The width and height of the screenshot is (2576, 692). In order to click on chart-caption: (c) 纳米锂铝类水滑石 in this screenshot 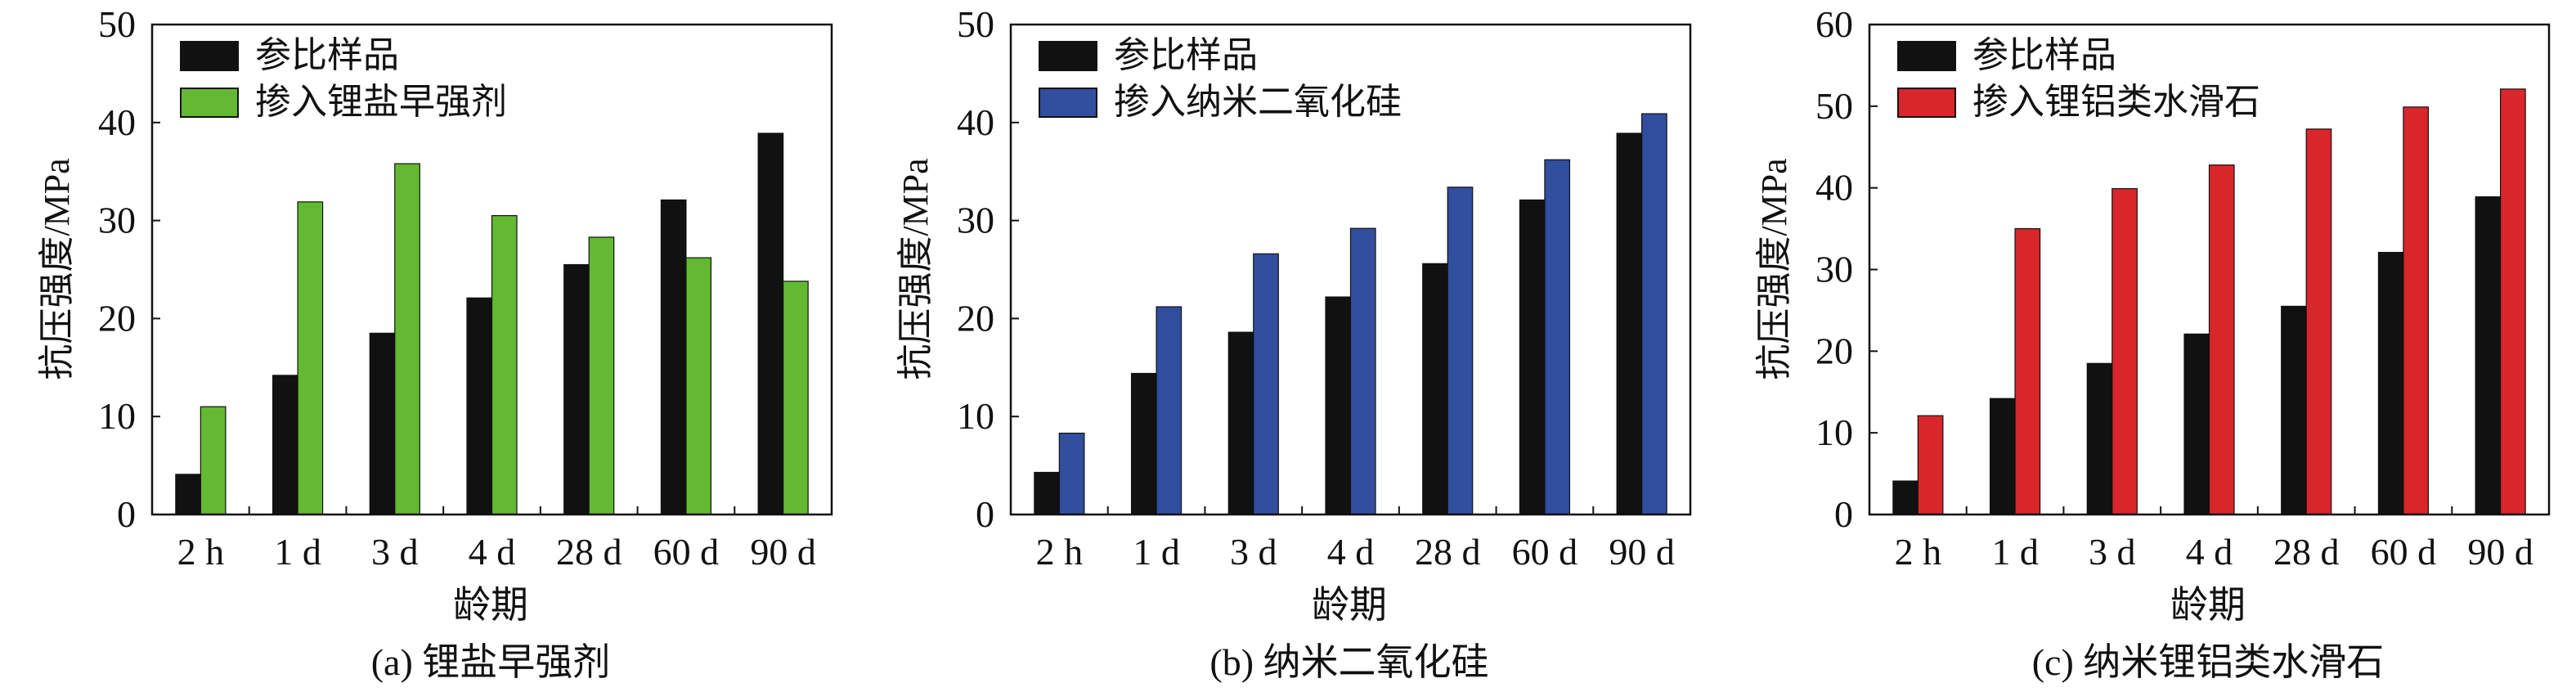, I will do `click(2208, 662)`.